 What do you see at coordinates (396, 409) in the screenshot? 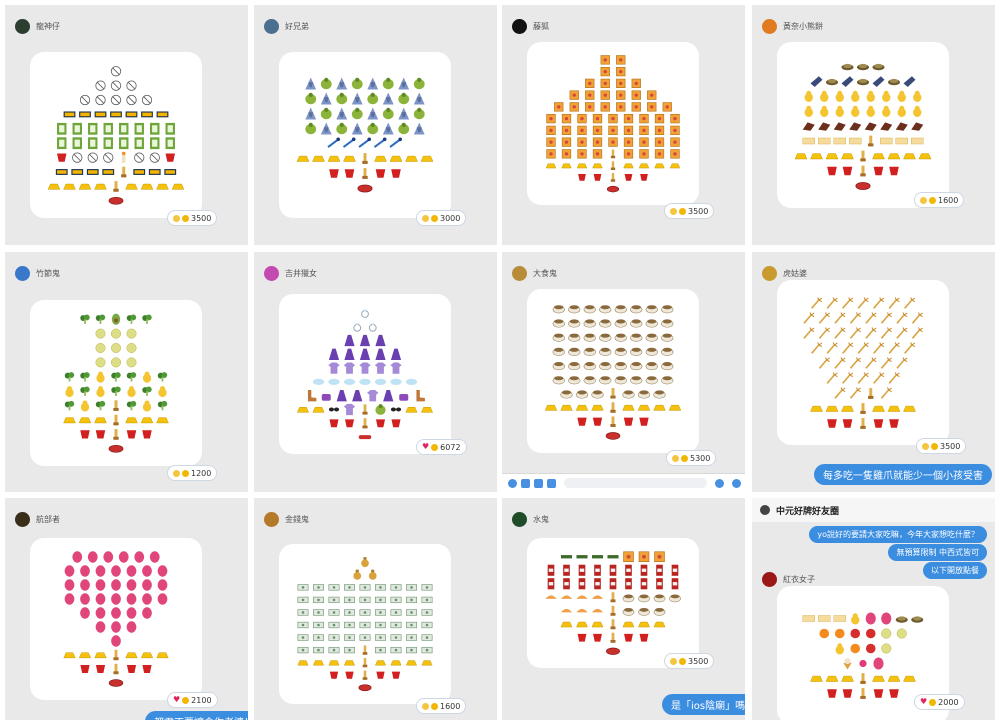
I see `sunglass-icon` at bounding box center [396, 409].